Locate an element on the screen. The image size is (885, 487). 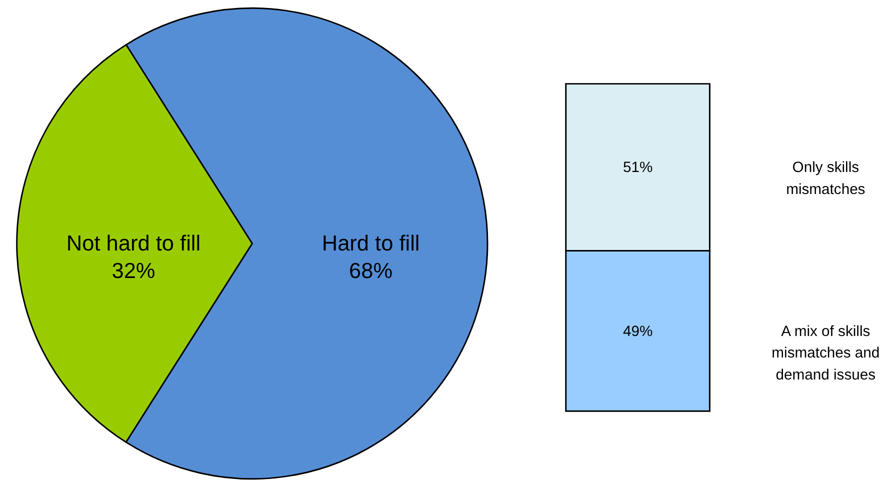
data-label: 32% is located at coordinates (134, 271).